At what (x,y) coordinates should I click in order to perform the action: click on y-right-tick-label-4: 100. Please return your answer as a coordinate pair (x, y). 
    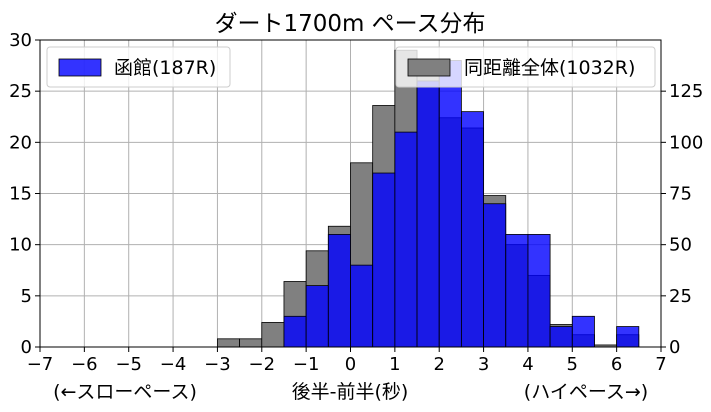
    Looking at the image, I should click on (686, 142).